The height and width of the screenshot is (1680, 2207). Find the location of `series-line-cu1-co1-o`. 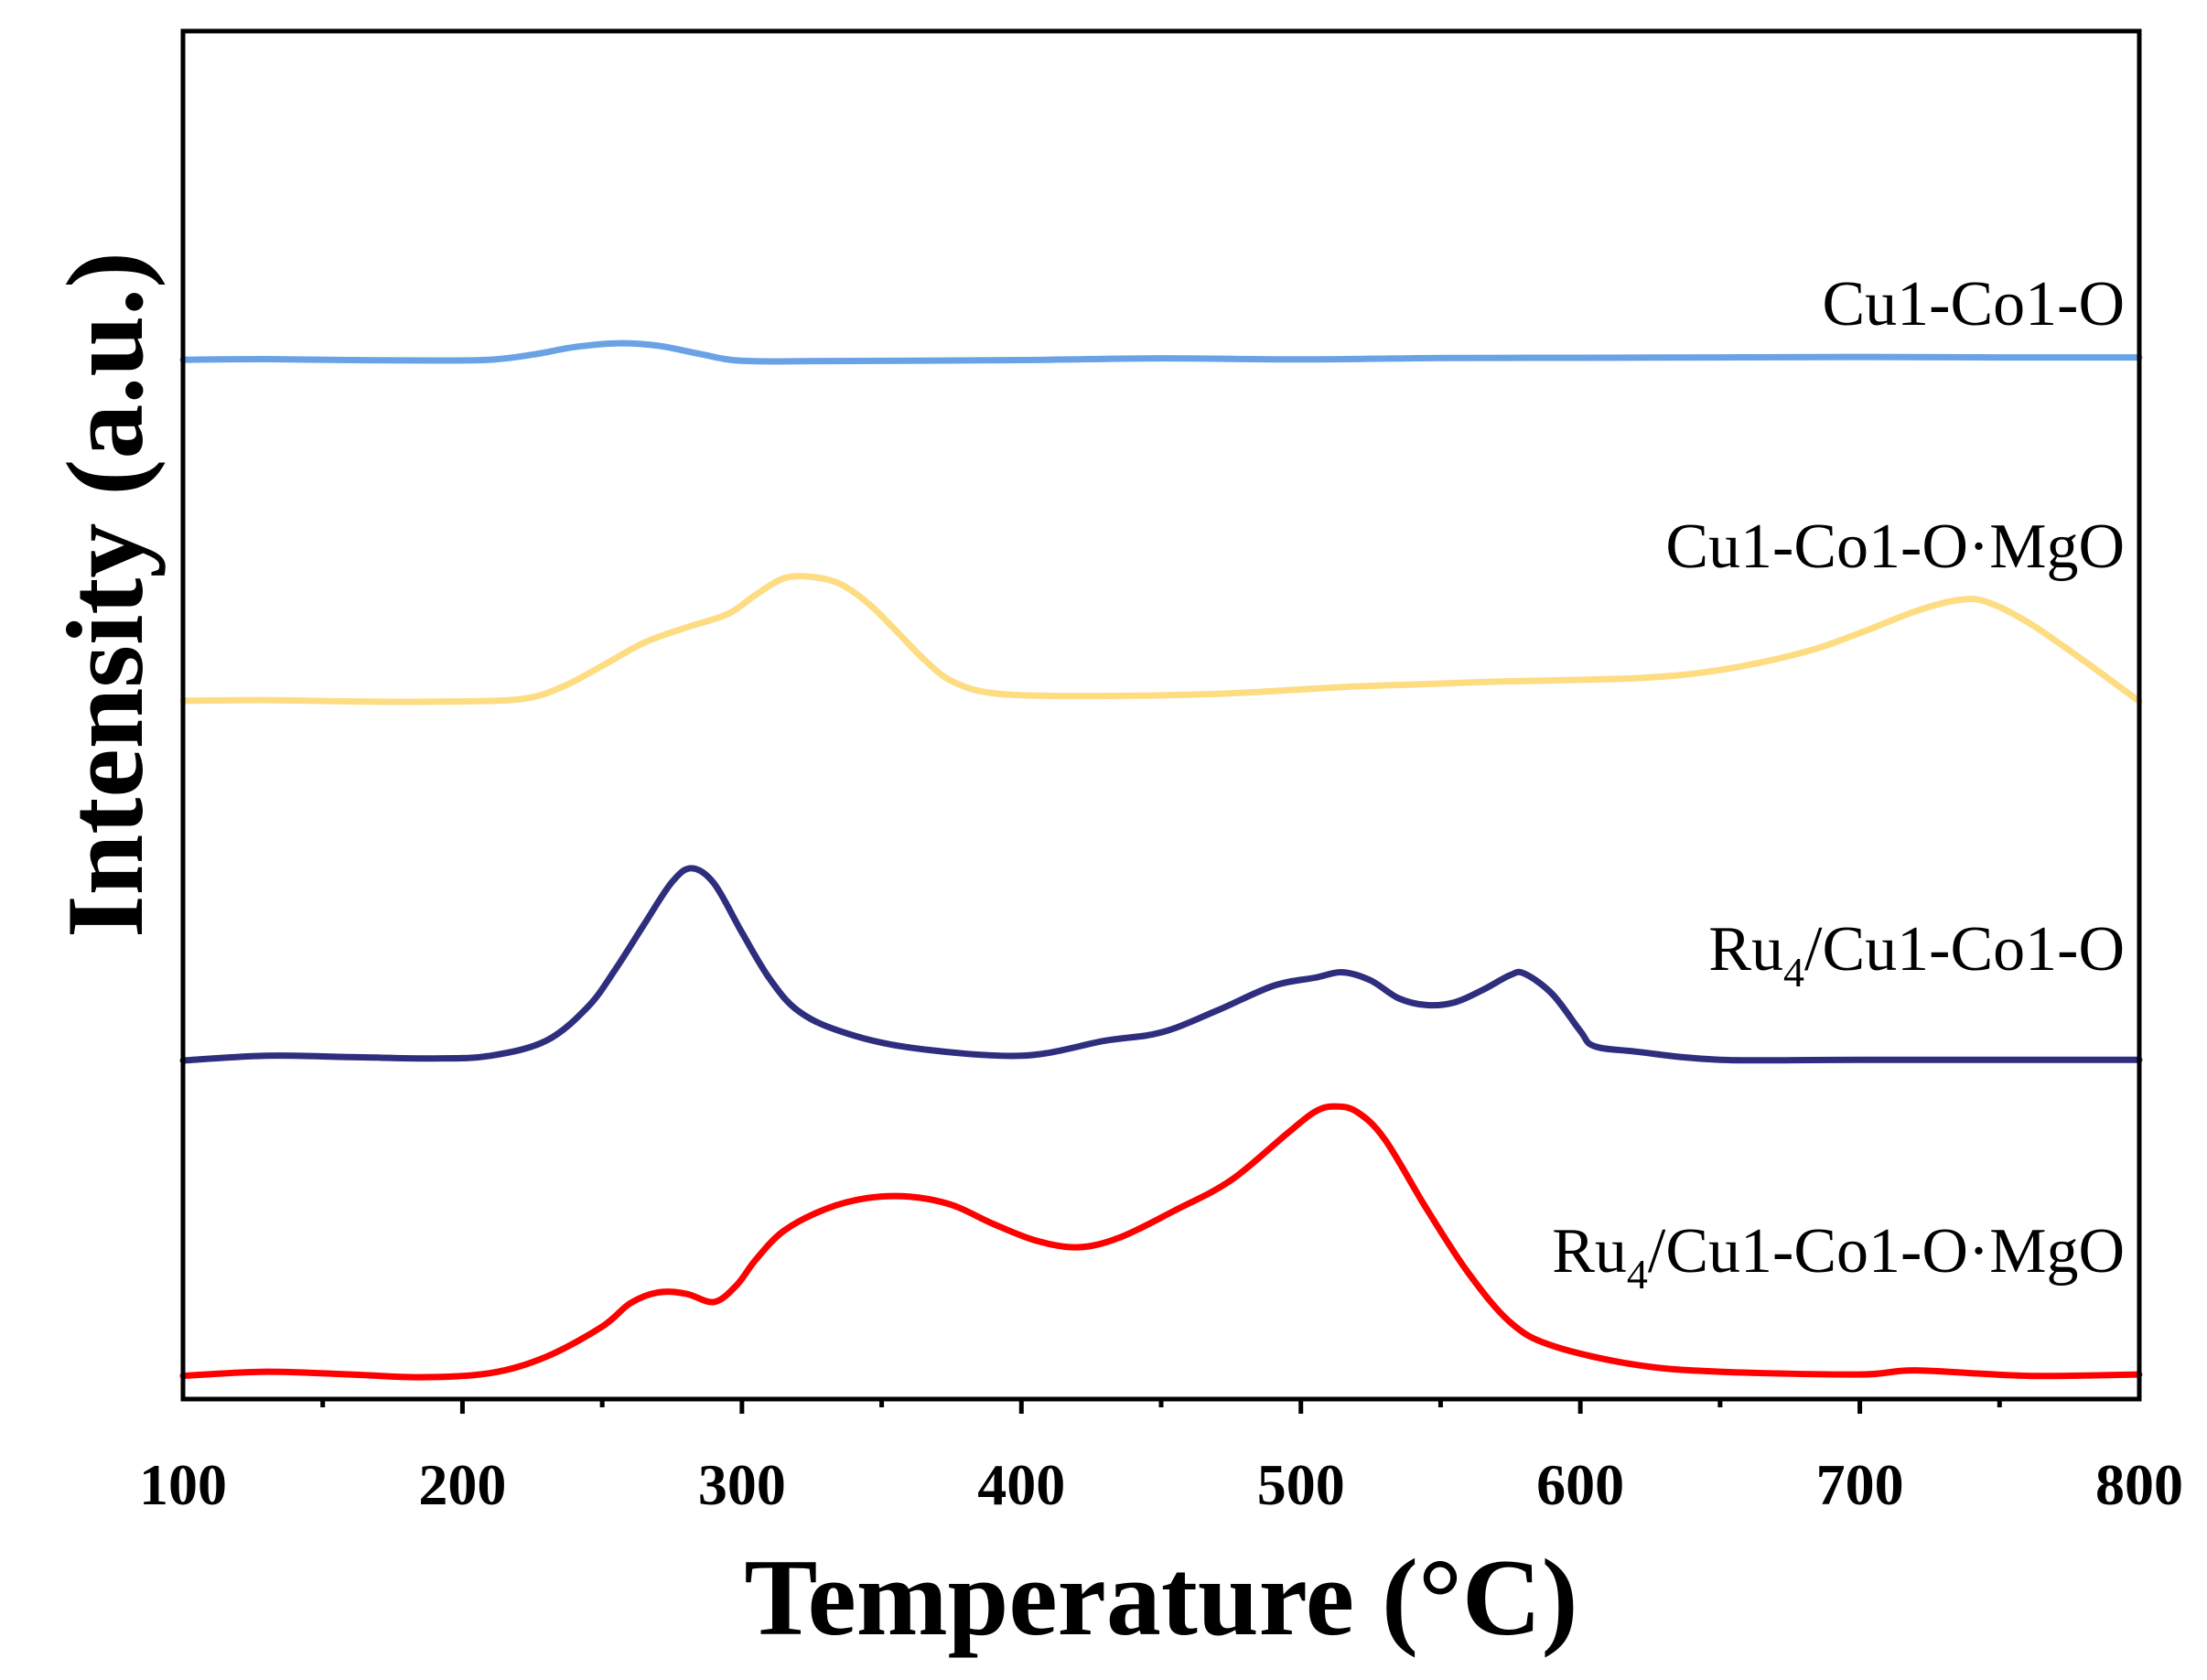

series-line-cu1-co1-o is located at coordinates (1161, 352).